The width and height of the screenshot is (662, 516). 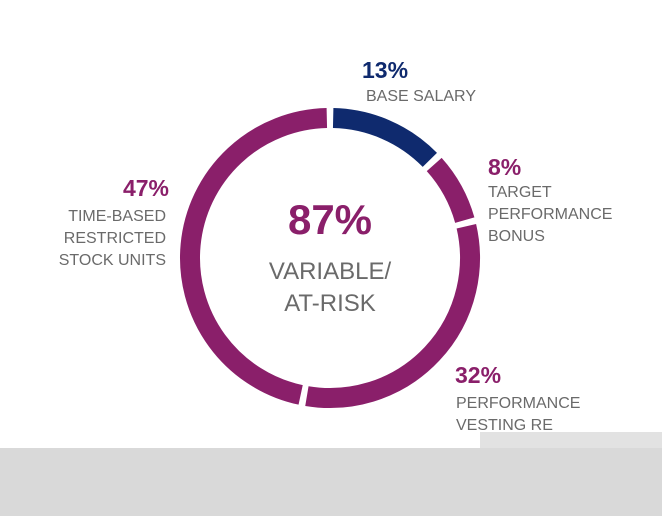 I want to click on category-label: TARGET PERFORMANCE BONUS, so click(x=550, y=214).